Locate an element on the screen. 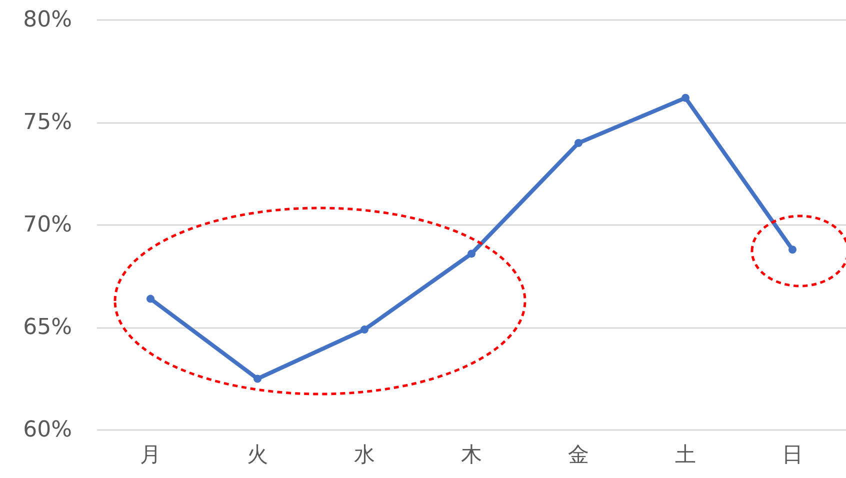  x-tick-label: 日 is located at coordinates (792, 454).